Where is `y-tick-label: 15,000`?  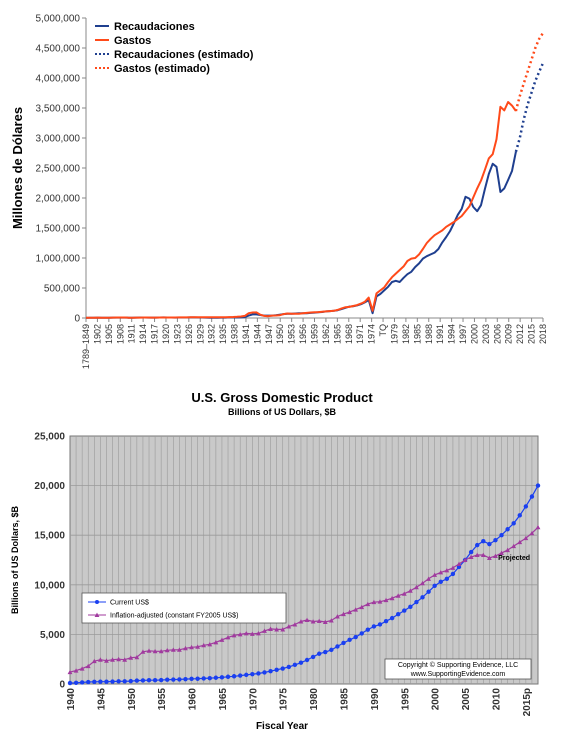
y-tick-label: 15,000 is located at coordinates (49, 536).